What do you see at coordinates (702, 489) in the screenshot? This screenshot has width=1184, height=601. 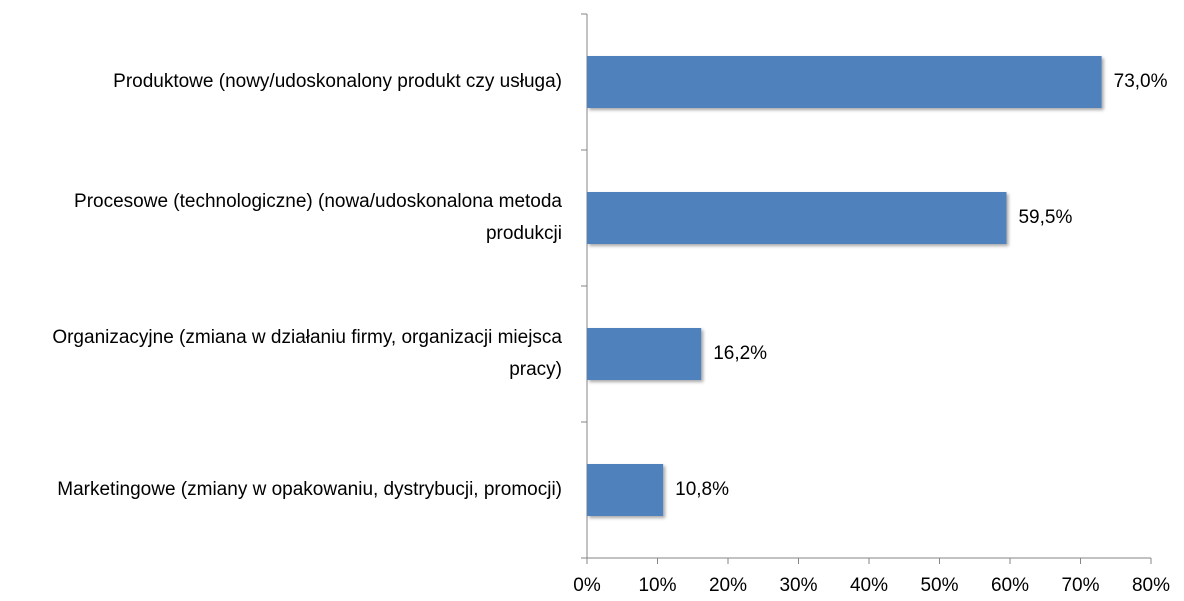 I see `value-label: 10,8%` at bounding box center [702, 489].